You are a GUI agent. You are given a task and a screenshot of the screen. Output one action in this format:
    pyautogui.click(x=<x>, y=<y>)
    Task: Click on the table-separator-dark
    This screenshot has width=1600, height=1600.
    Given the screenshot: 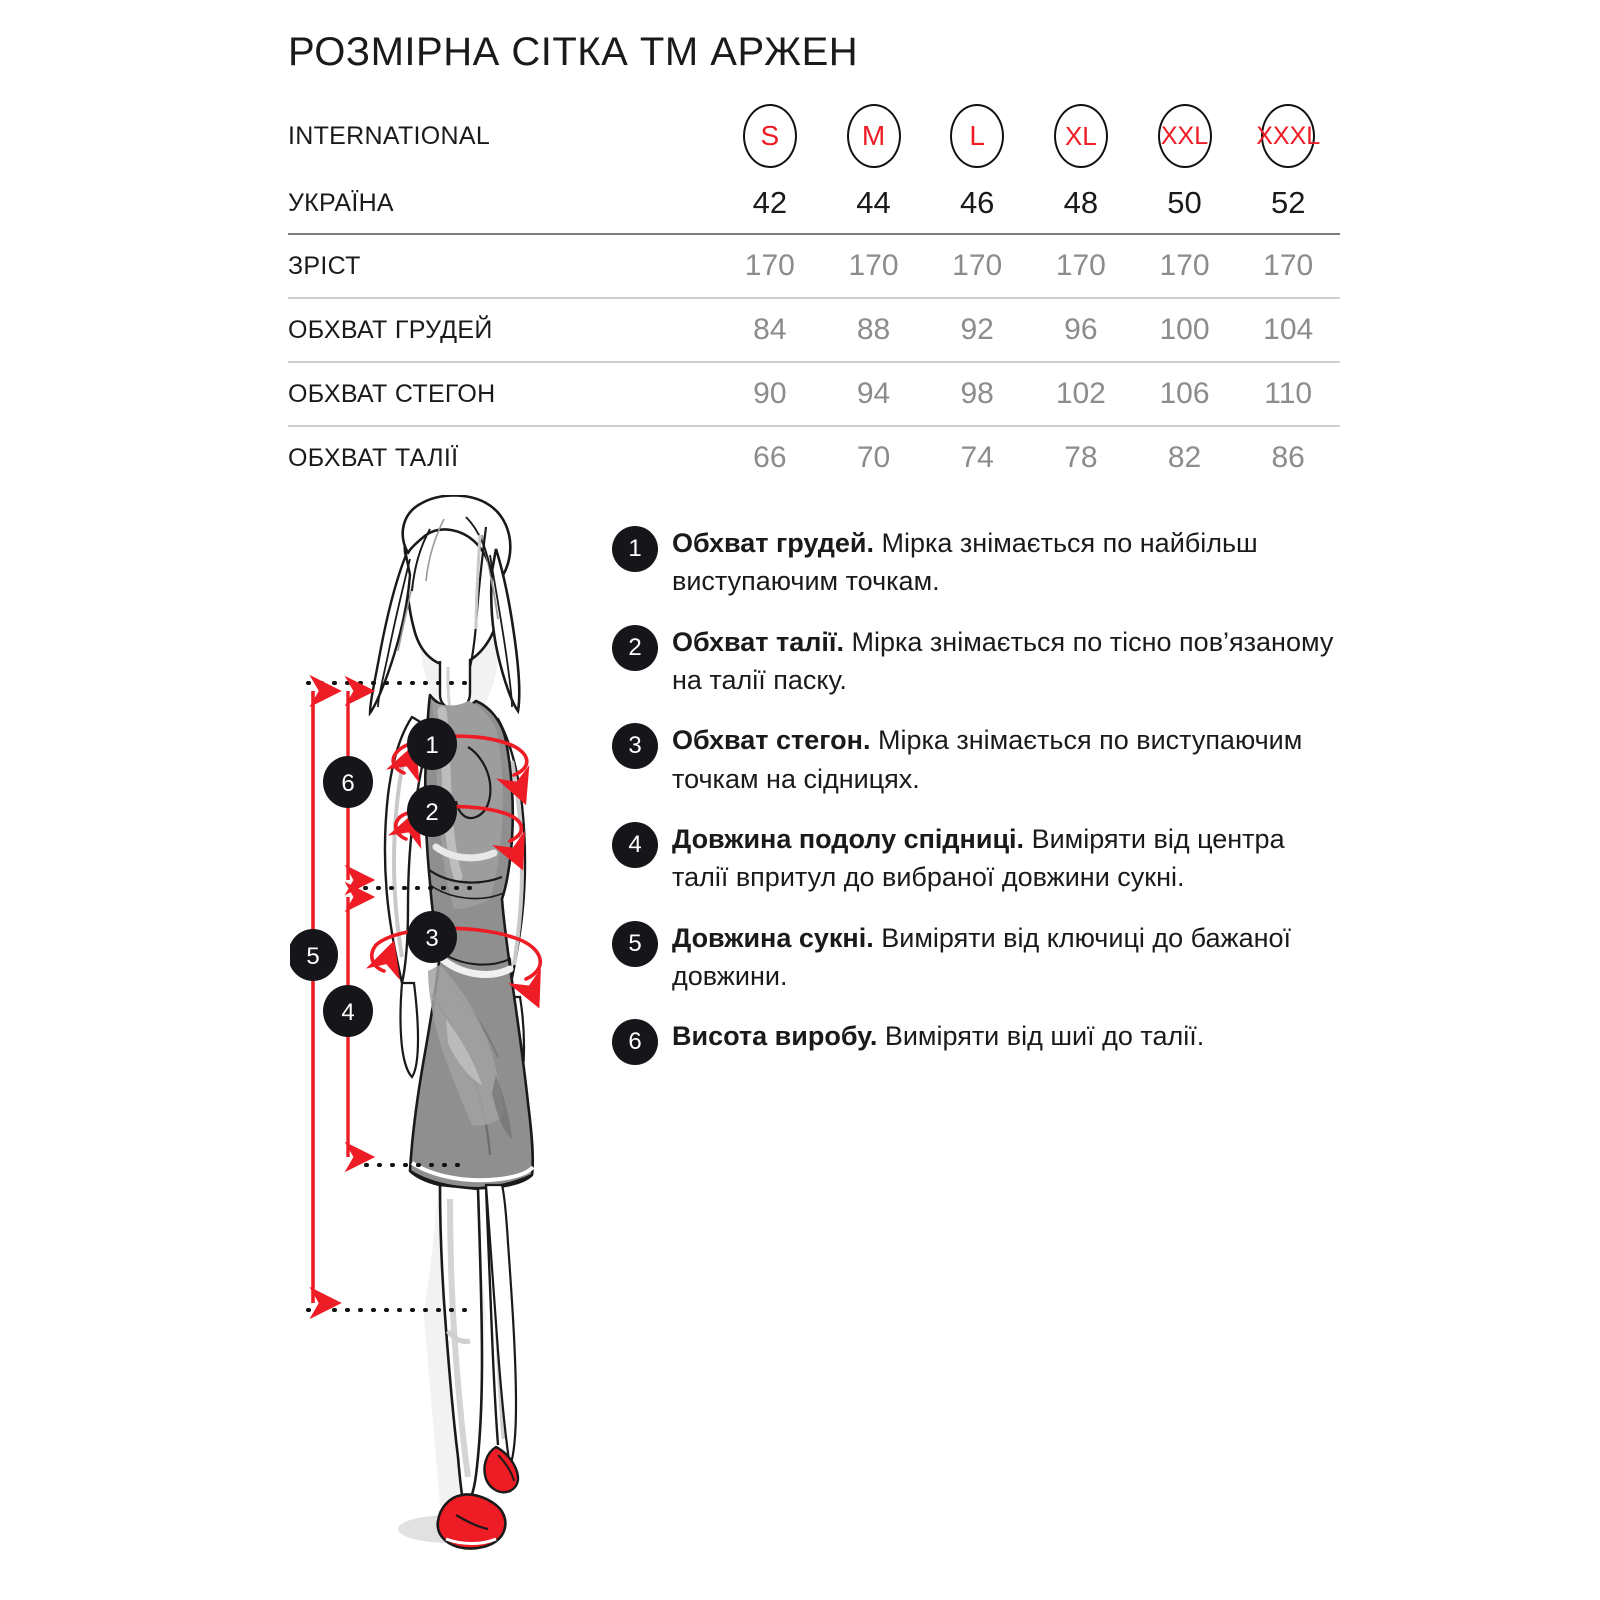 What is the action you would take?
    pyautogui.click(x=814, y=234)
    